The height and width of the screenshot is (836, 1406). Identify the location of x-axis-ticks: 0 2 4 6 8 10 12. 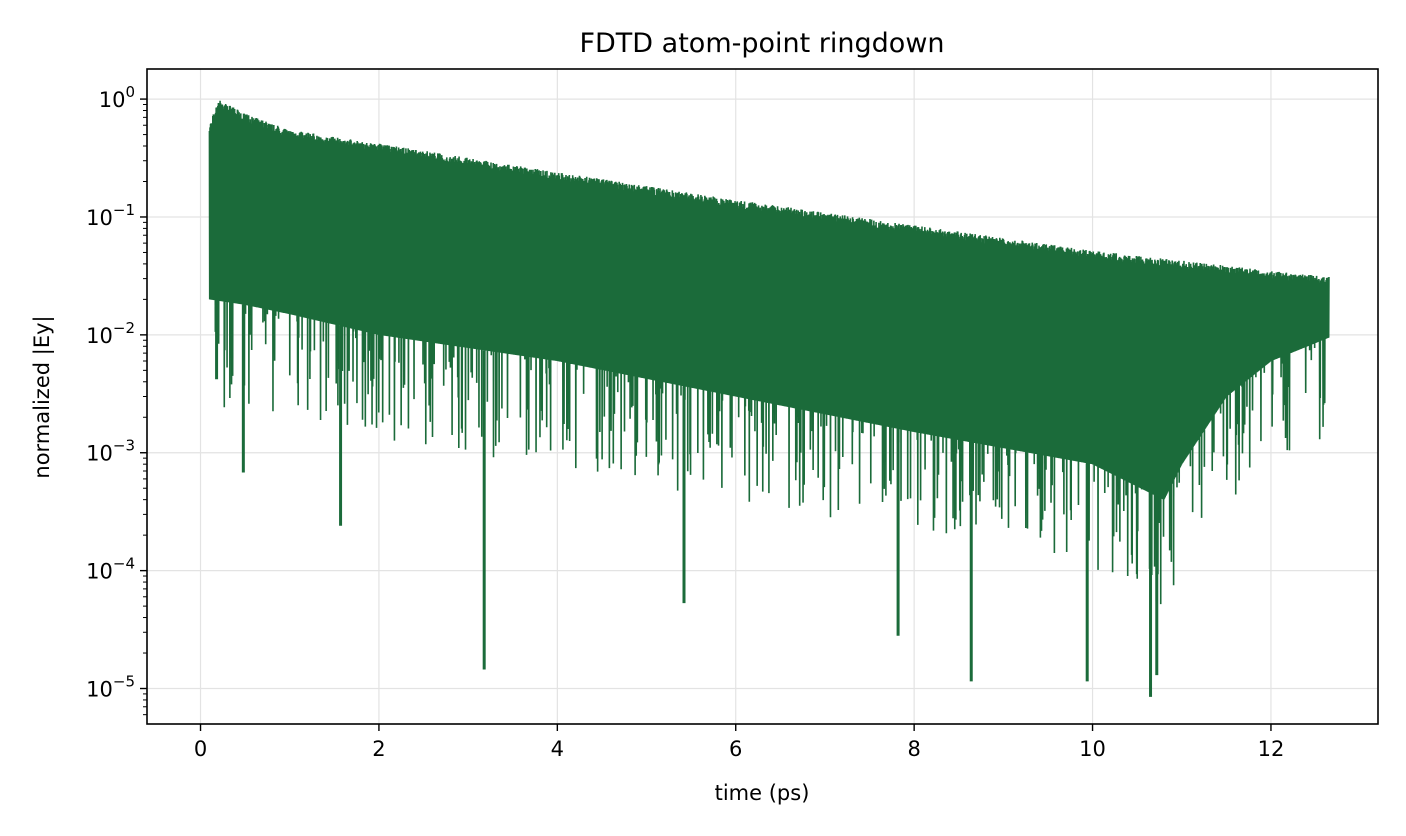
(739, 742).